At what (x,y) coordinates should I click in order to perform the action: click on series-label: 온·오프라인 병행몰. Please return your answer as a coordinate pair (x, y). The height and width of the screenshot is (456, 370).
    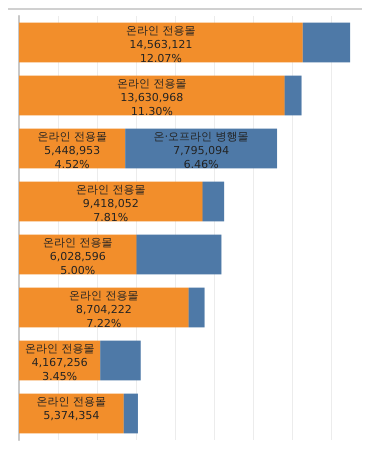
    Looking at the image, I should click on (201, 137).